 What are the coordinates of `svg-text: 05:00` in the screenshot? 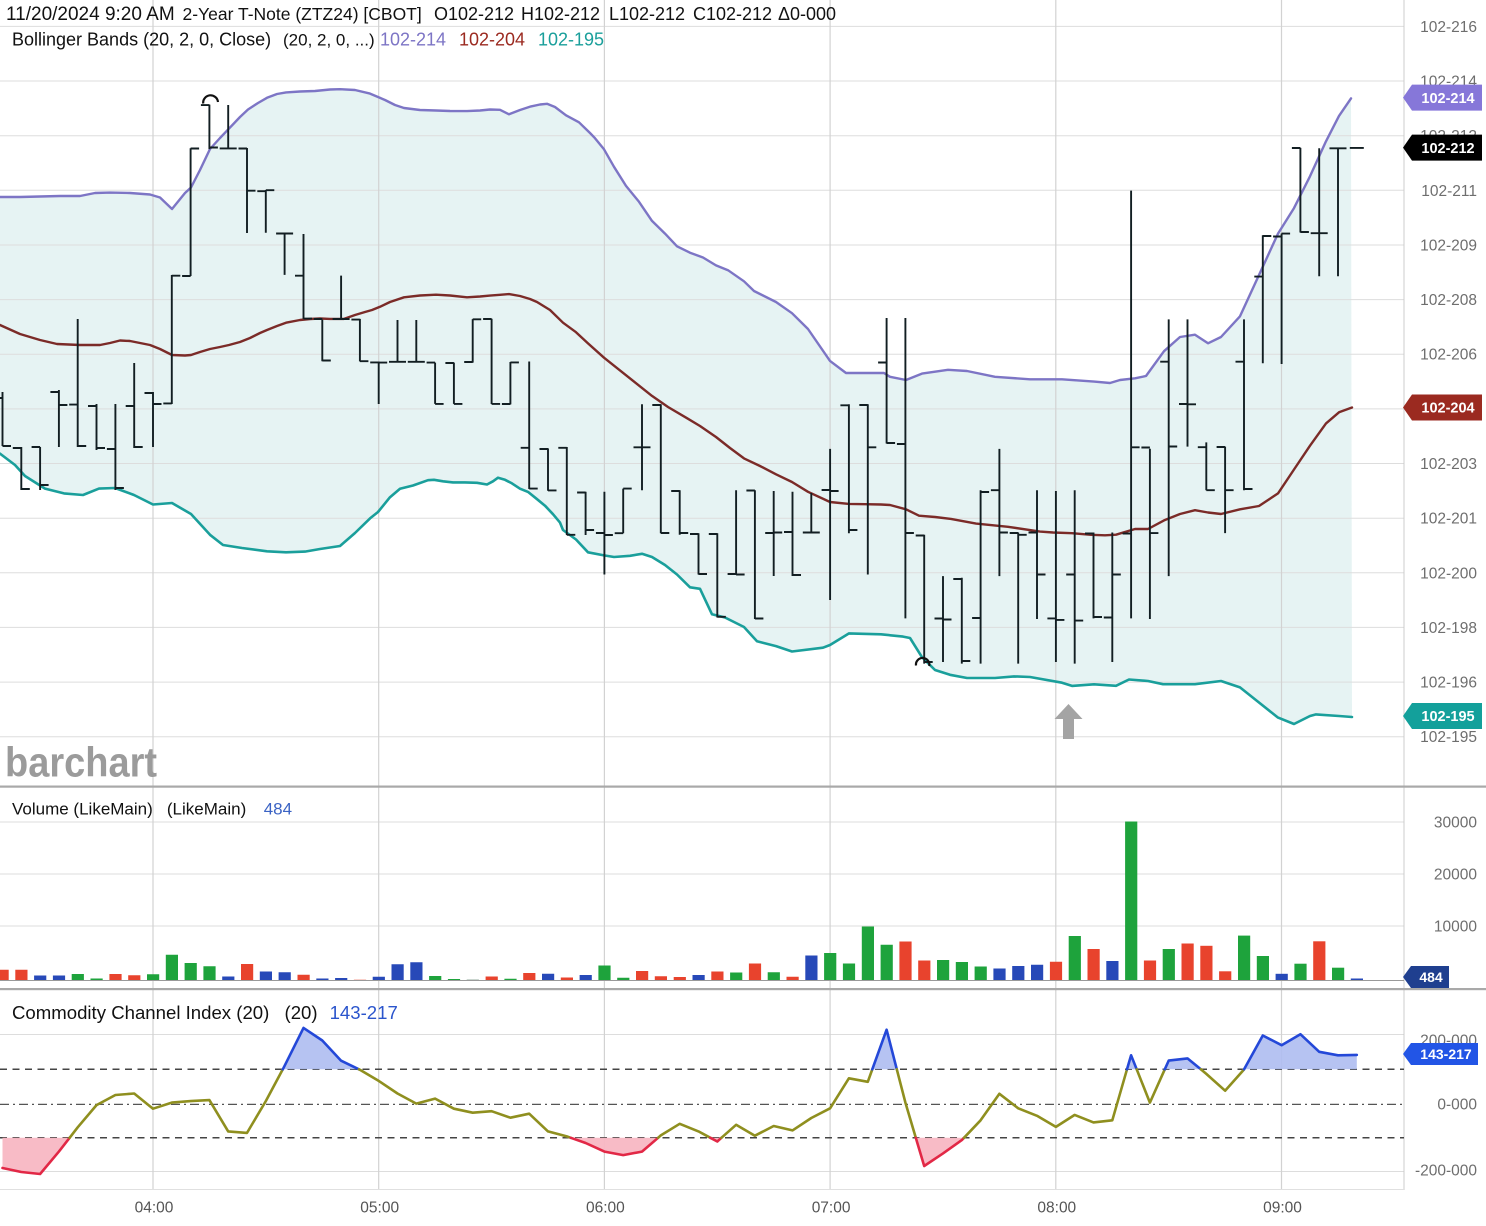 It's located at (379, 1208).